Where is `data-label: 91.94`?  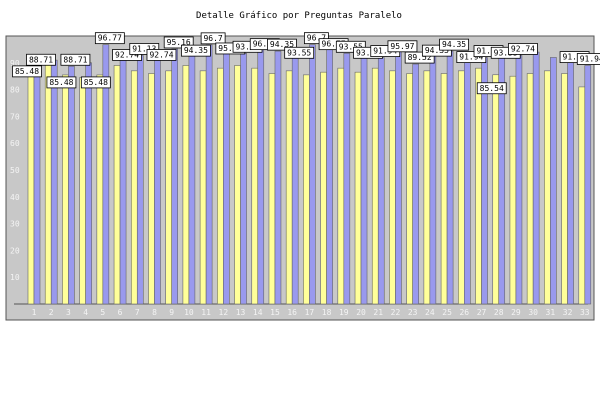 data-label: 91.94 is located at coordinates (590, 58).